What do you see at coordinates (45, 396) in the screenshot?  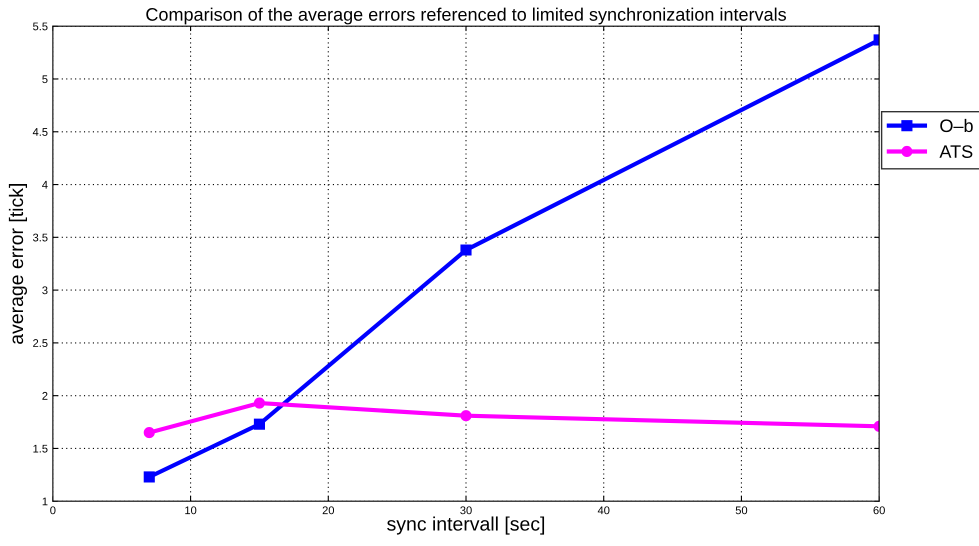 I see `y-tick-label: 2` at bounding box center [45, 396].